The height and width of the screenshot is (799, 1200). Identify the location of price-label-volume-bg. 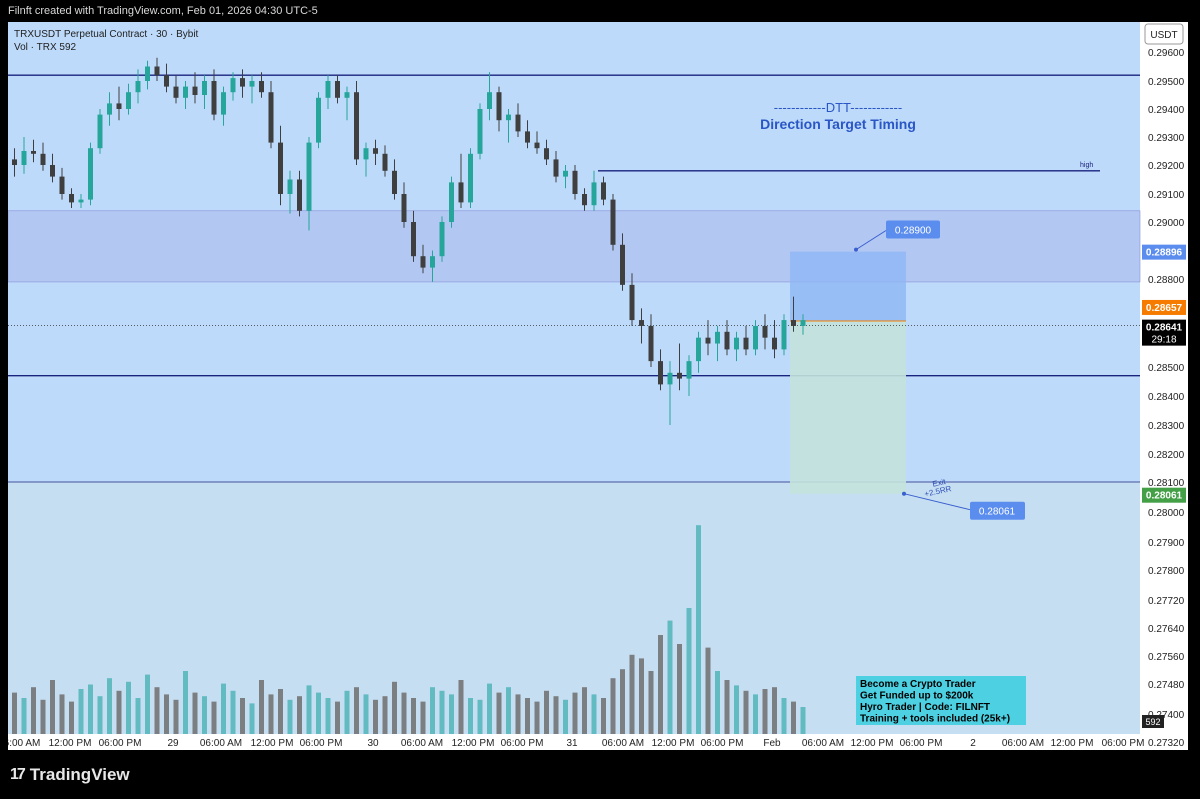
(1153, 721).